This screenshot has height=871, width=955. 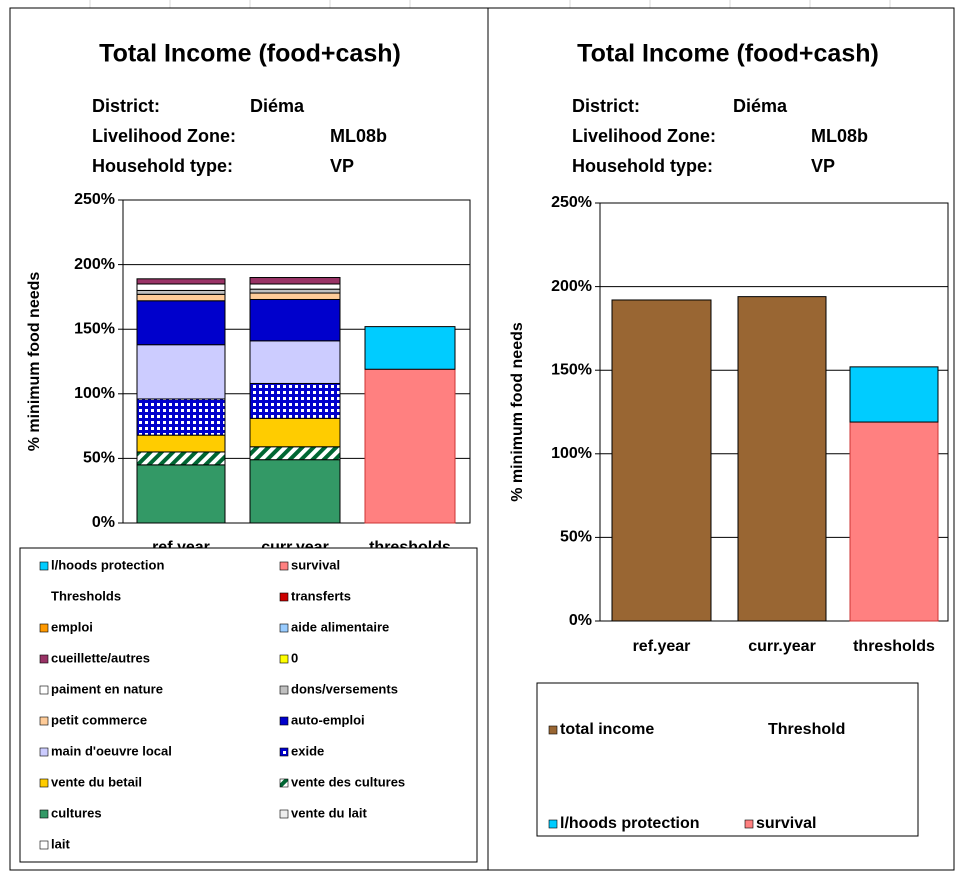 What do you see at coordinates (662, 646) in the screenshot?
I see `x-tick-label: ref.year` at bounding box center [662, 646].